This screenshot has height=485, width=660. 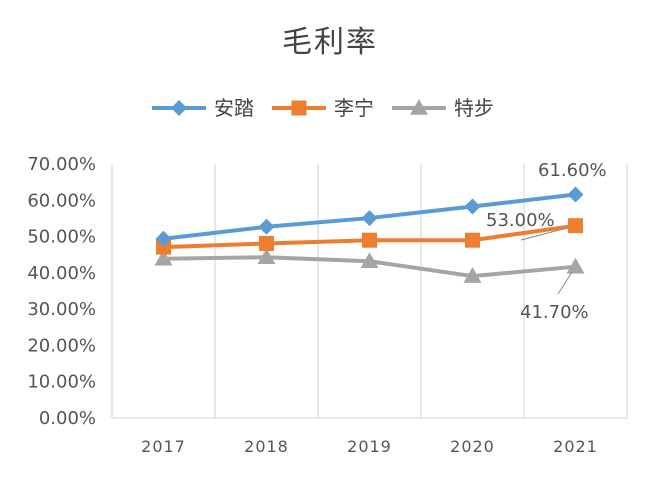 I want to click on legend: 安踏 李宁 特步, so click(x=323, y=108).